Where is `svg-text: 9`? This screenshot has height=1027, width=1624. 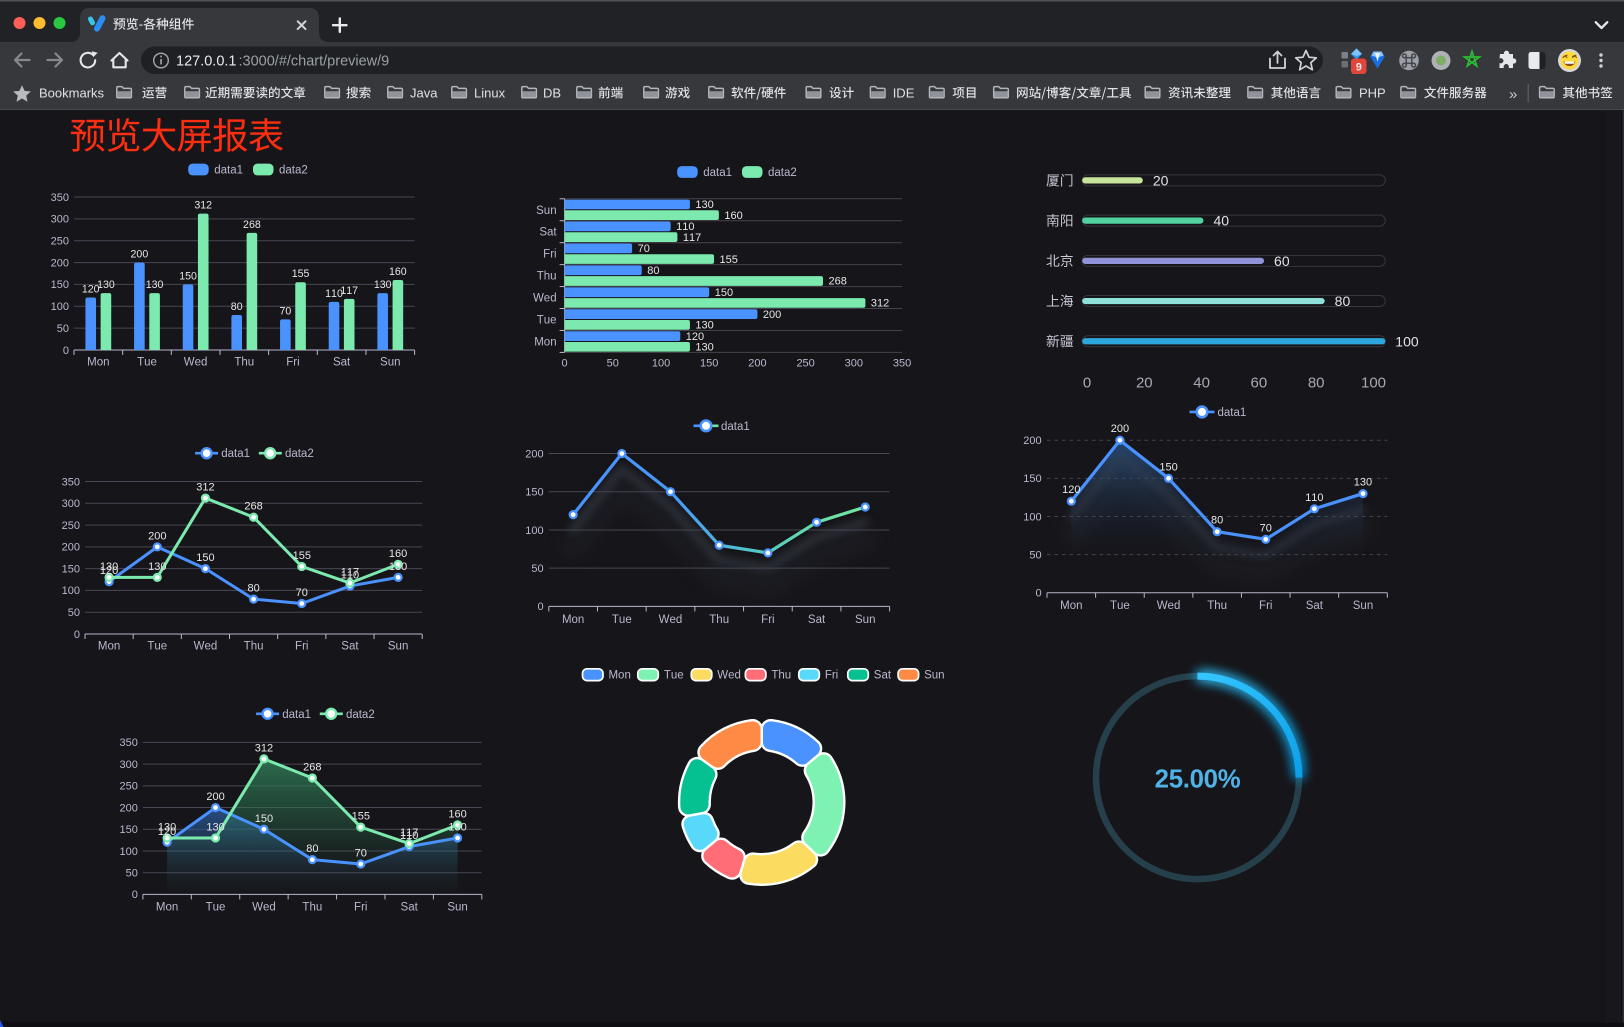
svg-text: 9 is located at coordinates (1359, 68).